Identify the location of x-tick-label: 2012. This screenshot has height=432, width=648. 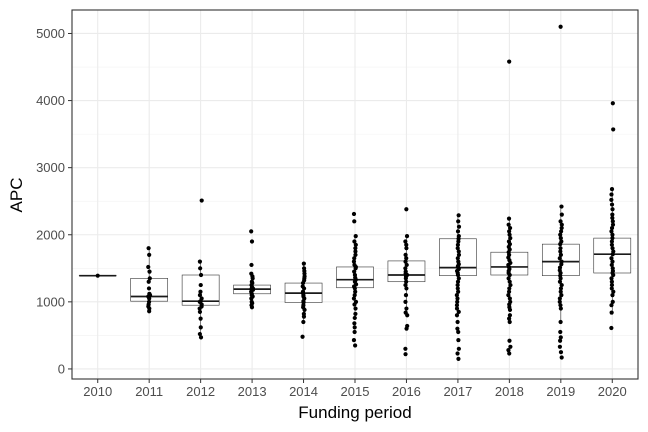
(200, 391).